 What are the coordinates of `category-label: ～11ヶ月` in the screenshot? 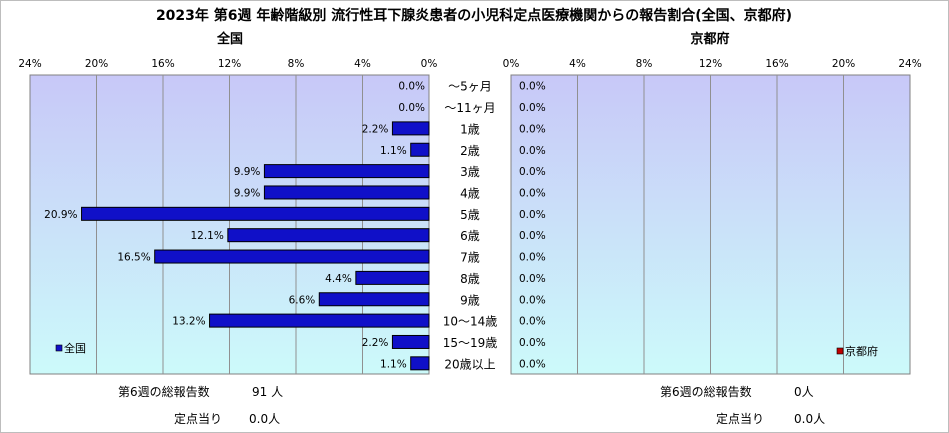 It's located at (469, 108).